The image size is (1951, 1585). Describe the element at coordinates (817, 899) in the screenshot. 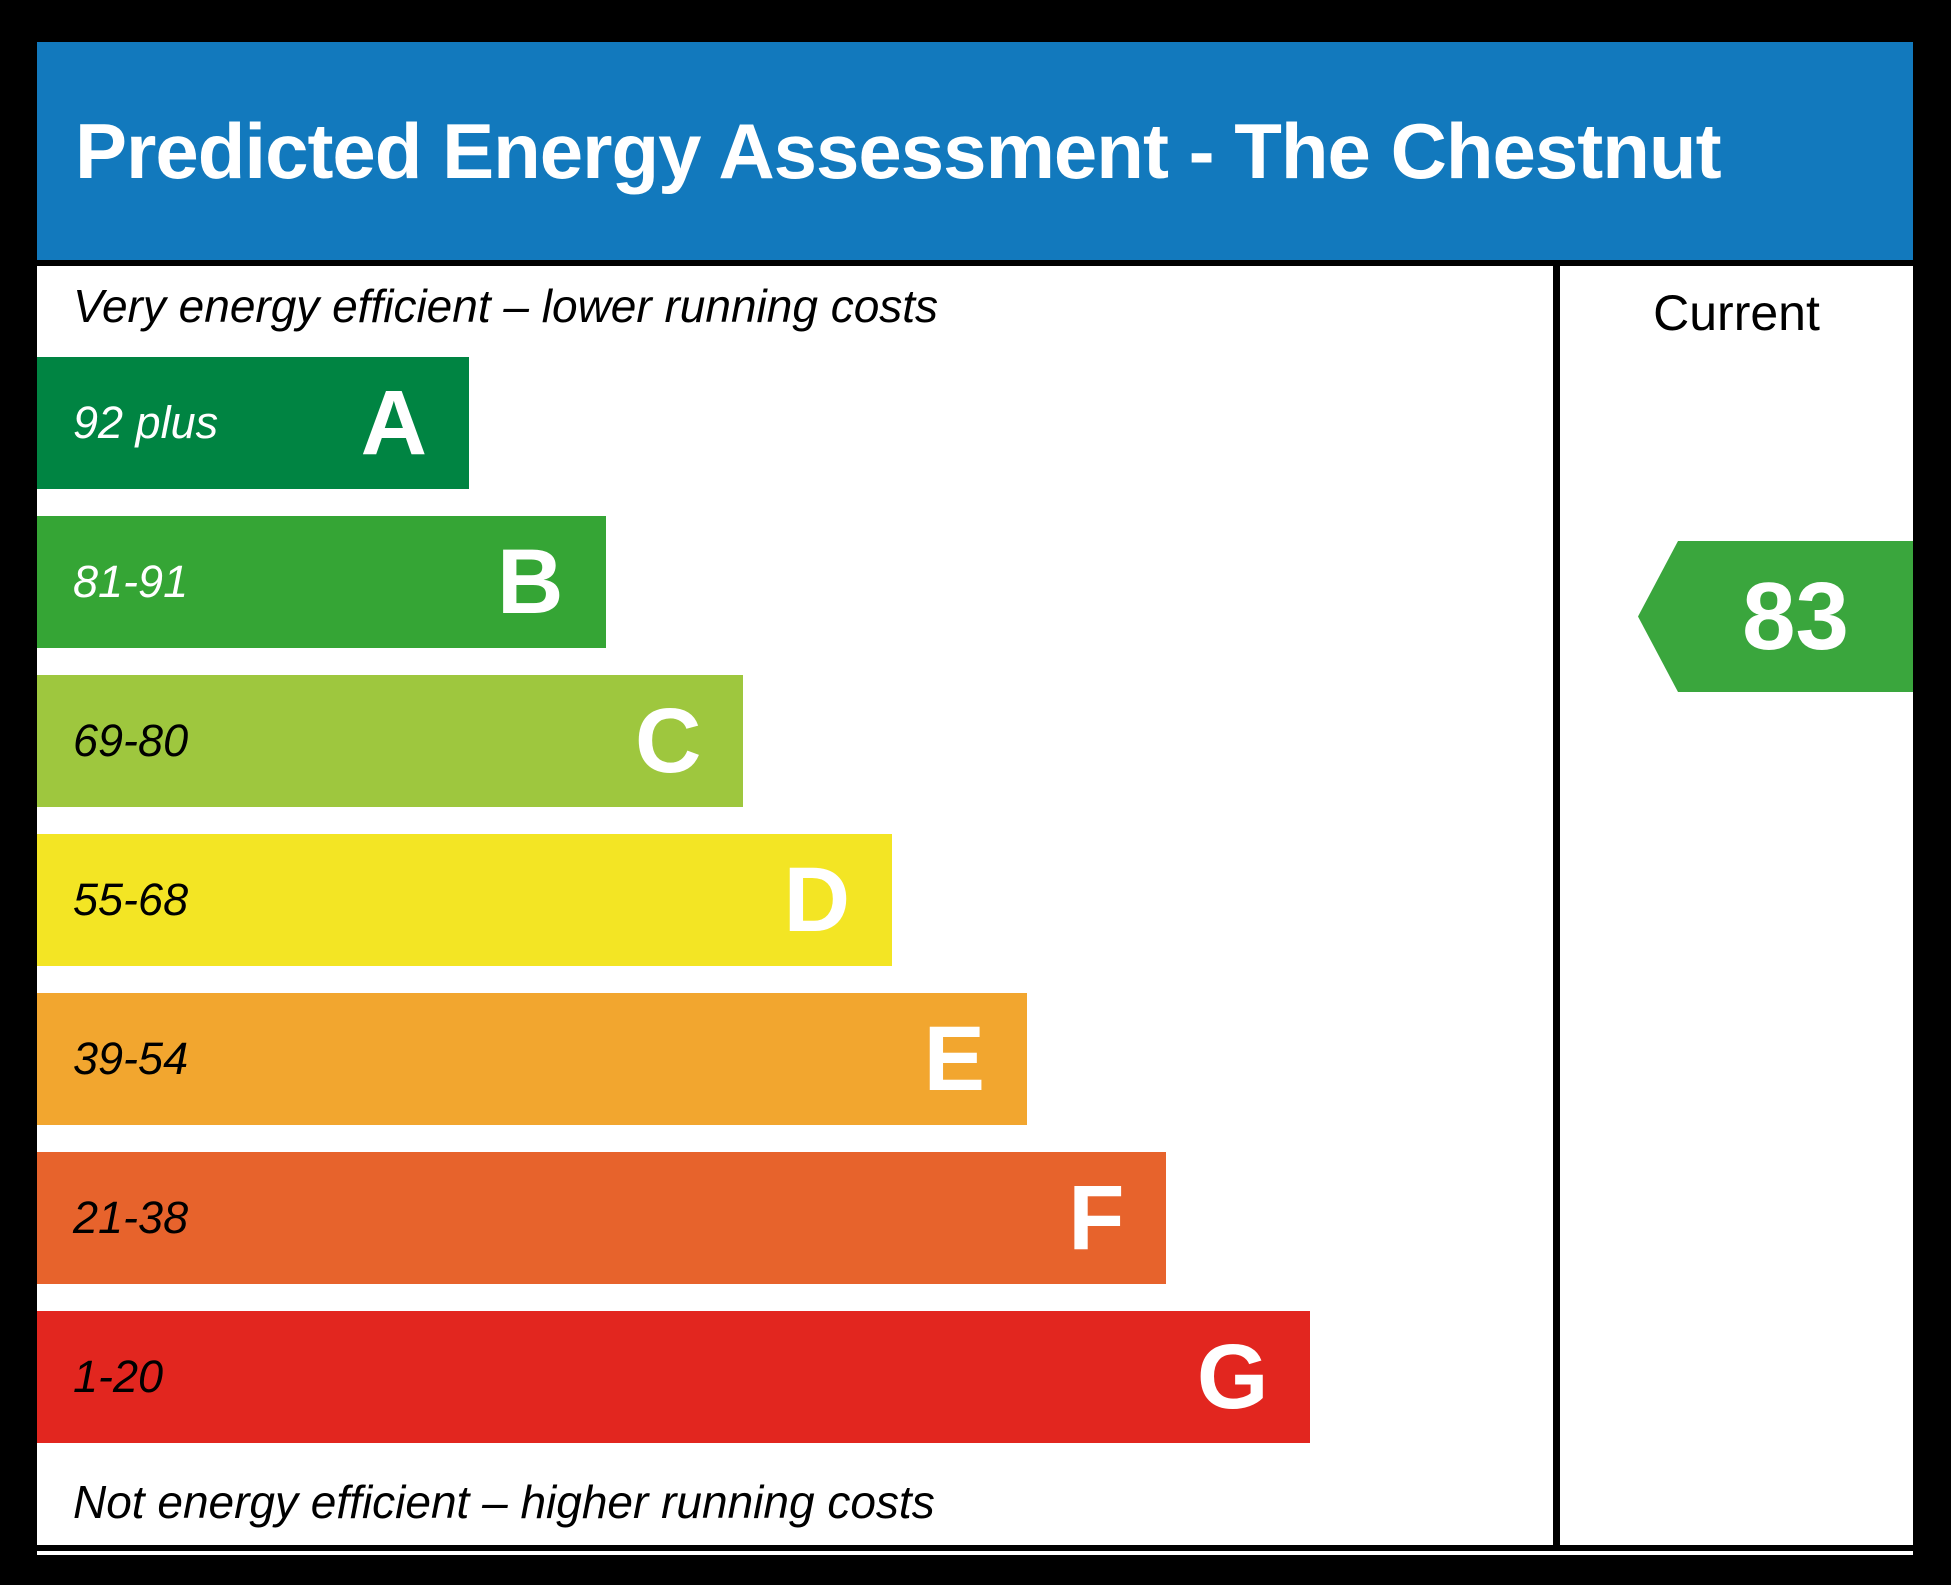

I see `band-letter: D` at that location.